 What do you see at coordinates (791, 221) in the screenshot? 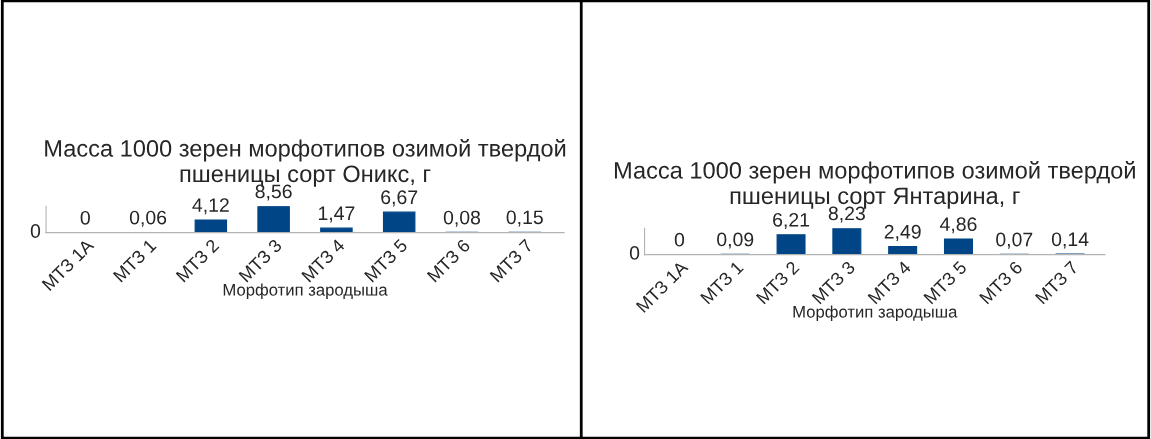
I see `data-label: 6,21` at bounding box center [791, 221].